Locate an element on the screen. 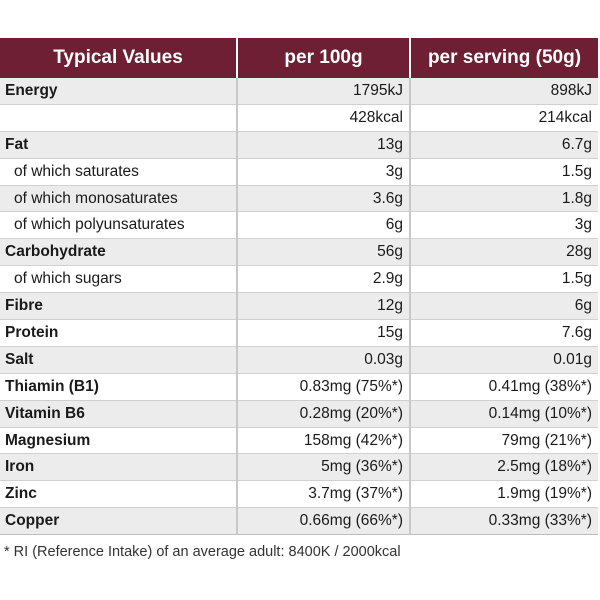  row-per100-value: 3.6g is located at coordinates (324, 199).